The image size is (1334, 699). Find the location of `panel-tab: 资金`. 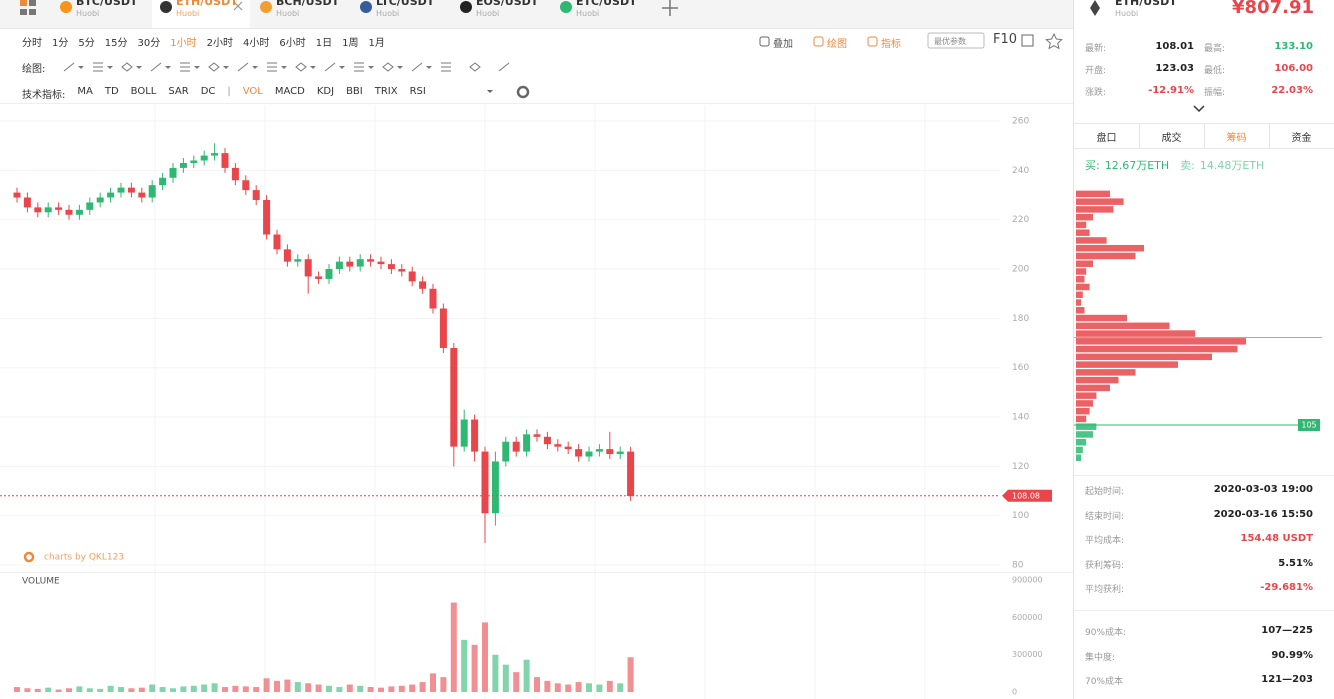

panel-tab: 资金 is located at coordinates (1301, 138).